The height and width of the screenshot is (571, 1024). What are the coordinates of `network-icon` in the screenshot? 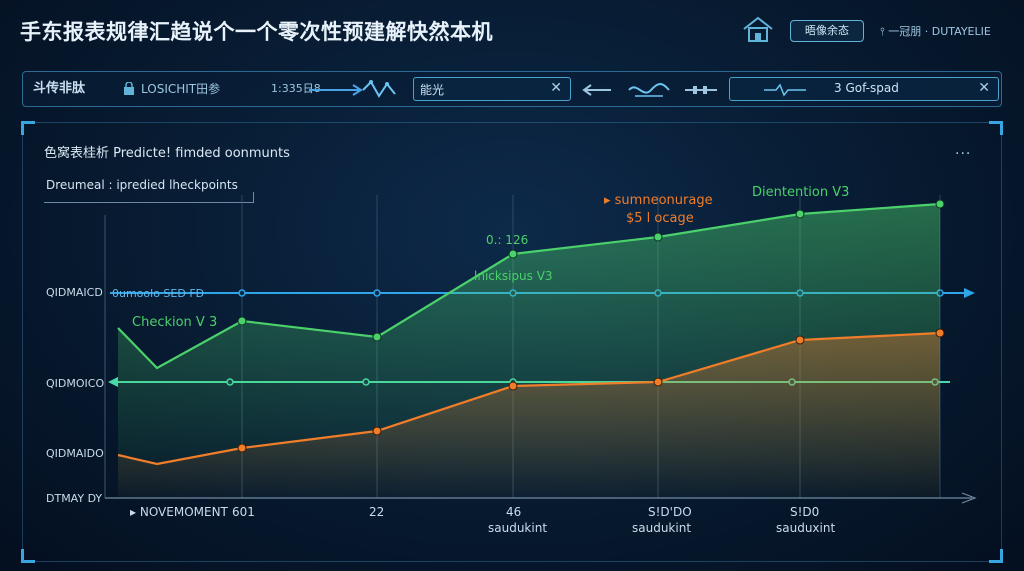 It's located at (381, 90).